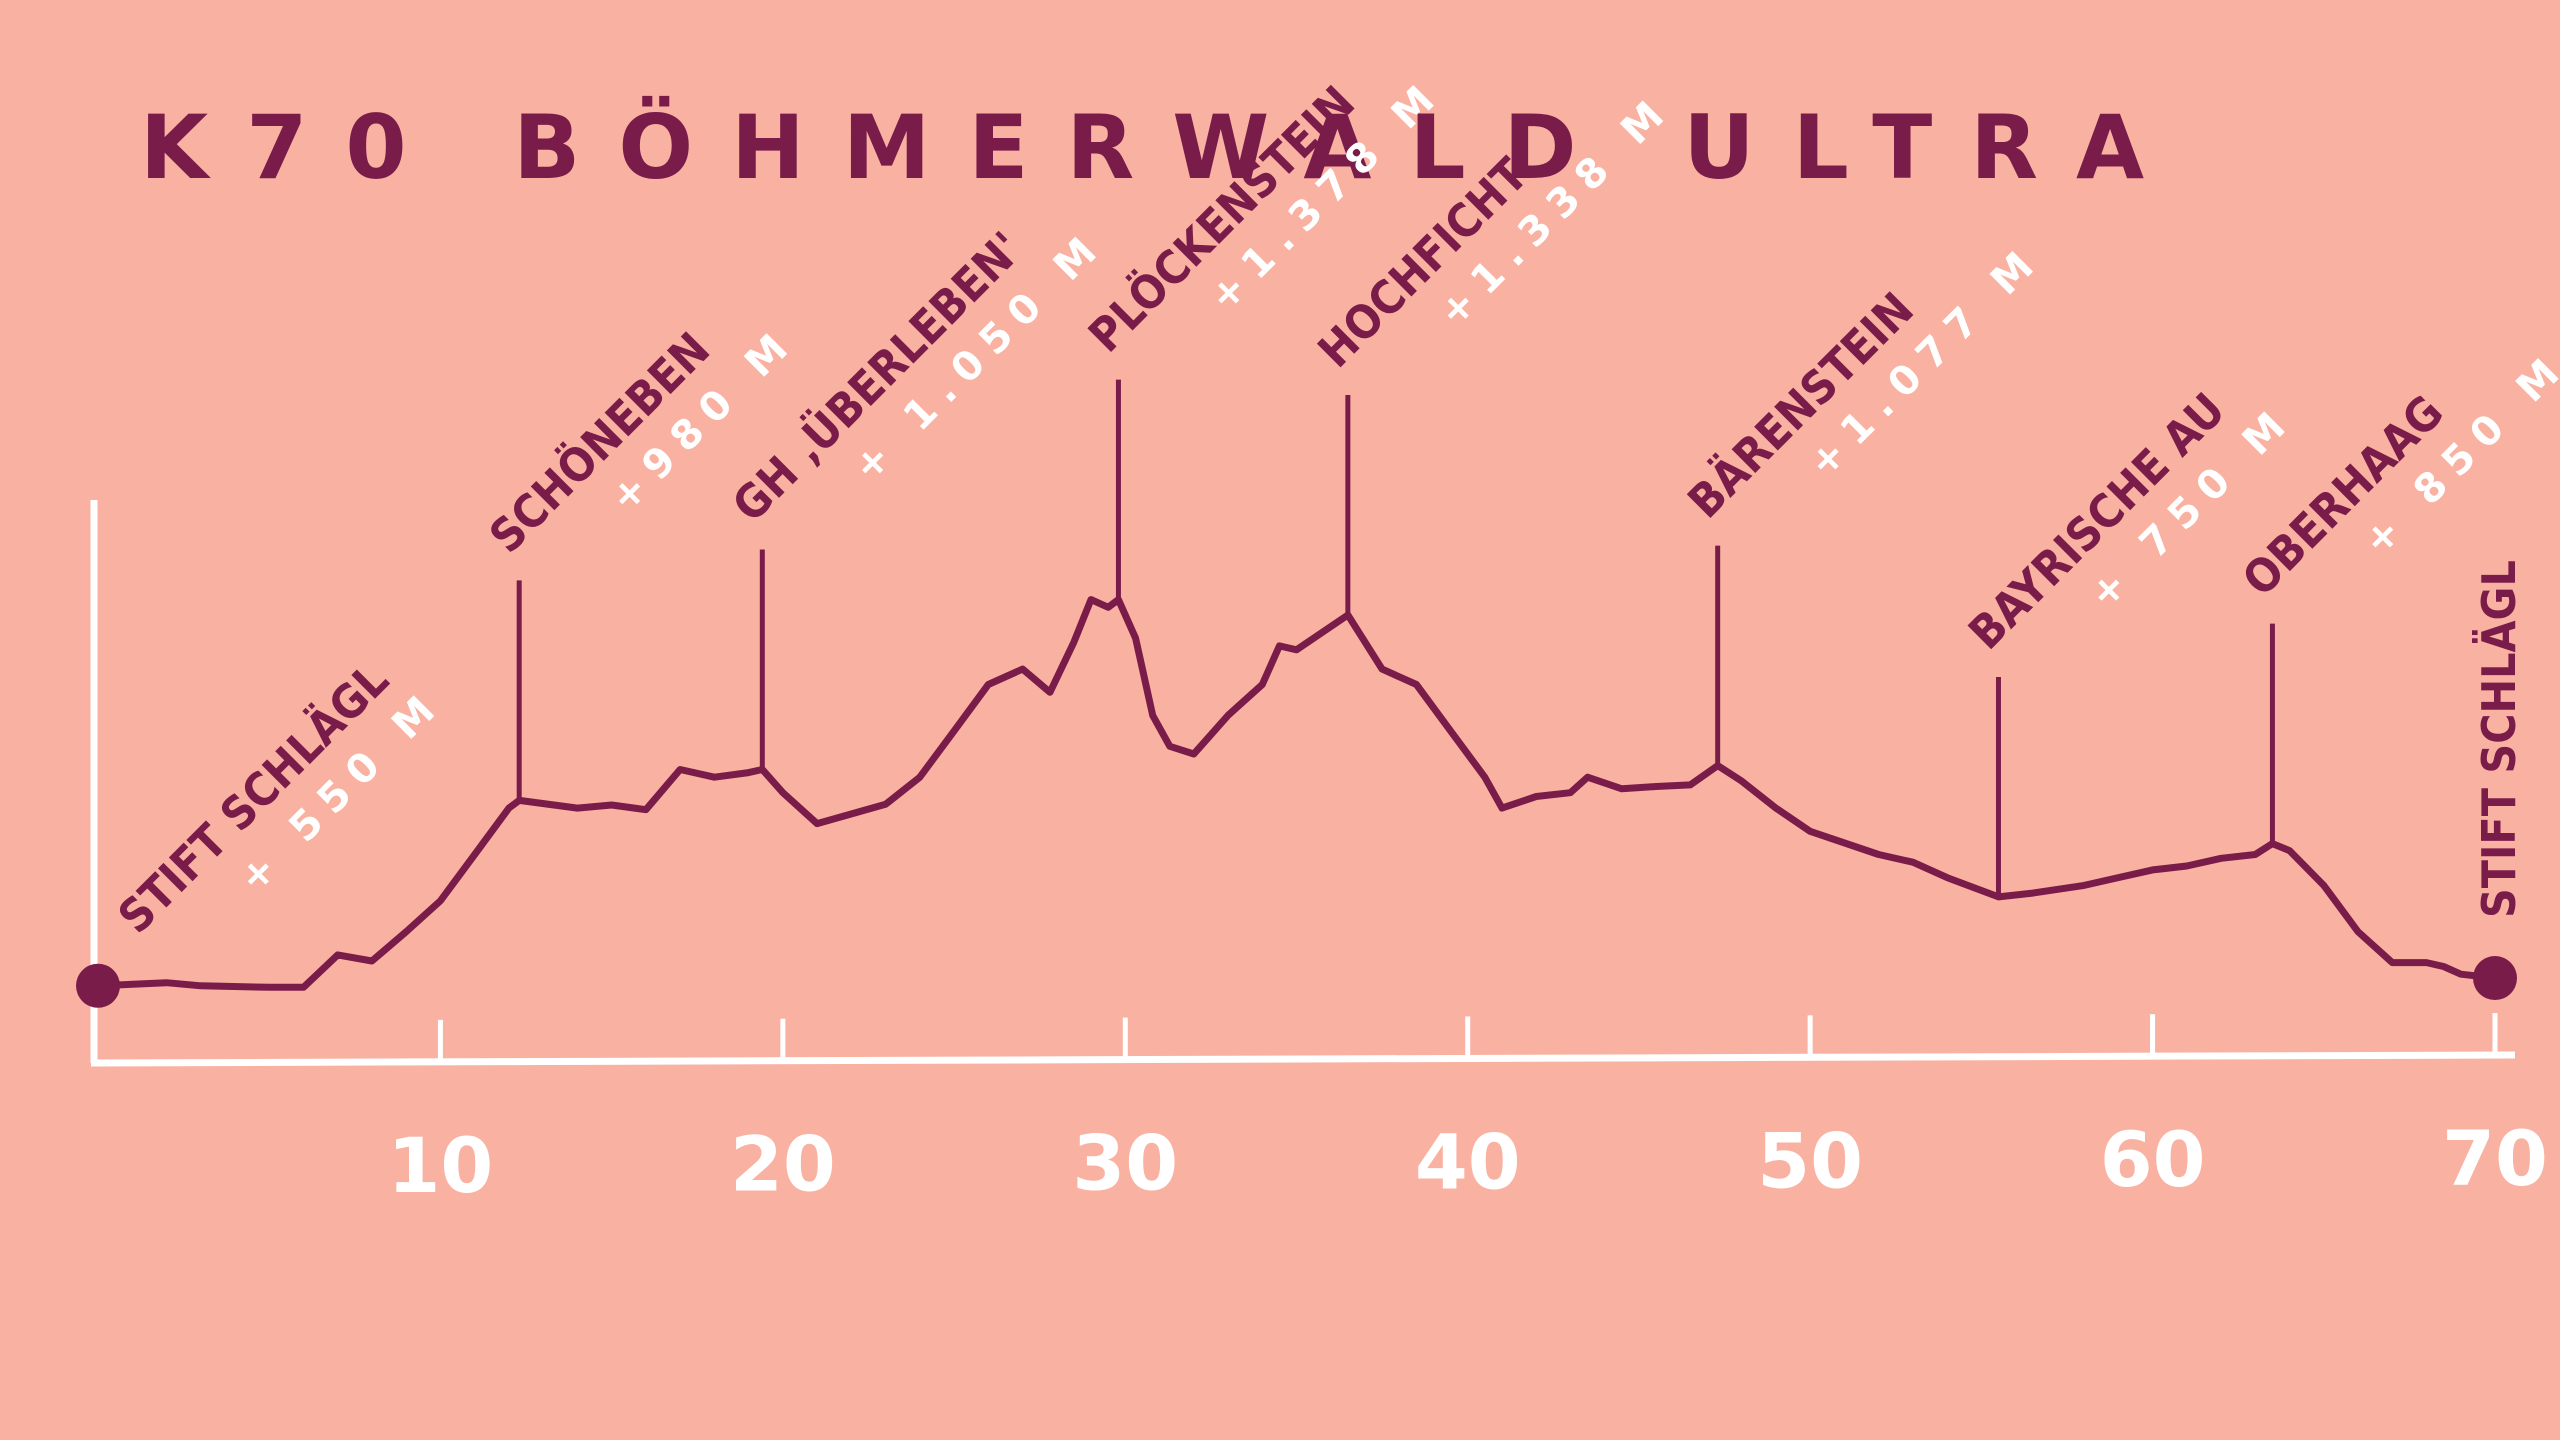  I want to click on x-axis-ticks: 10 20 30 40 50 60 70, so click(1468, 1111).